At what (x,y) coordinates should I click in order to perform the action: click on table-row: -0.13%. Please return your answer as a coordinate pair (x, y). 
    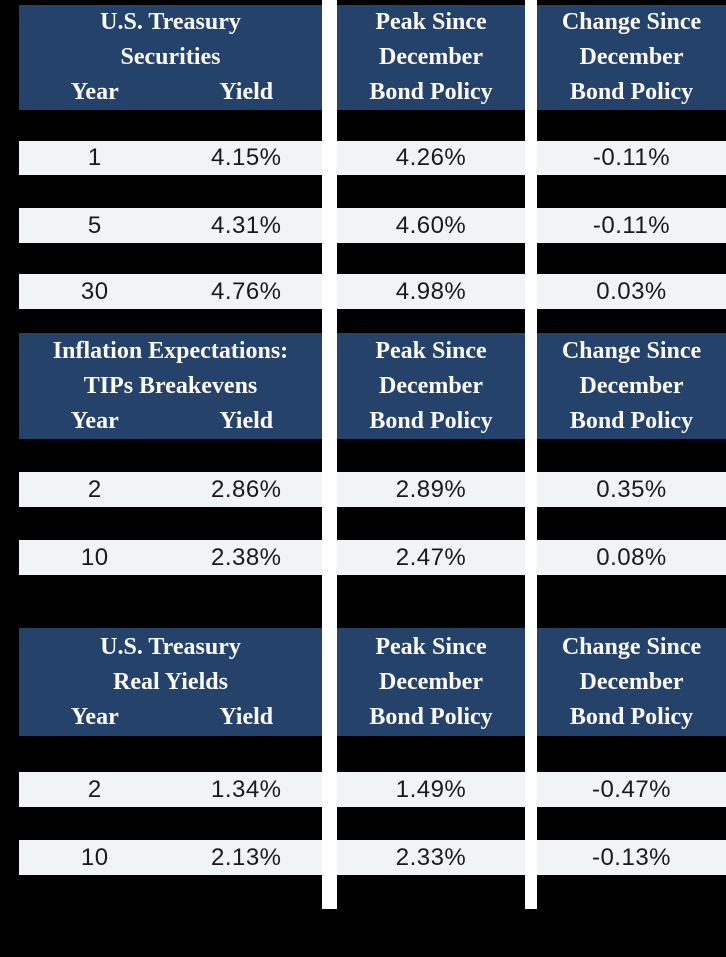
    Looking at the image, I should click on (631, 857).